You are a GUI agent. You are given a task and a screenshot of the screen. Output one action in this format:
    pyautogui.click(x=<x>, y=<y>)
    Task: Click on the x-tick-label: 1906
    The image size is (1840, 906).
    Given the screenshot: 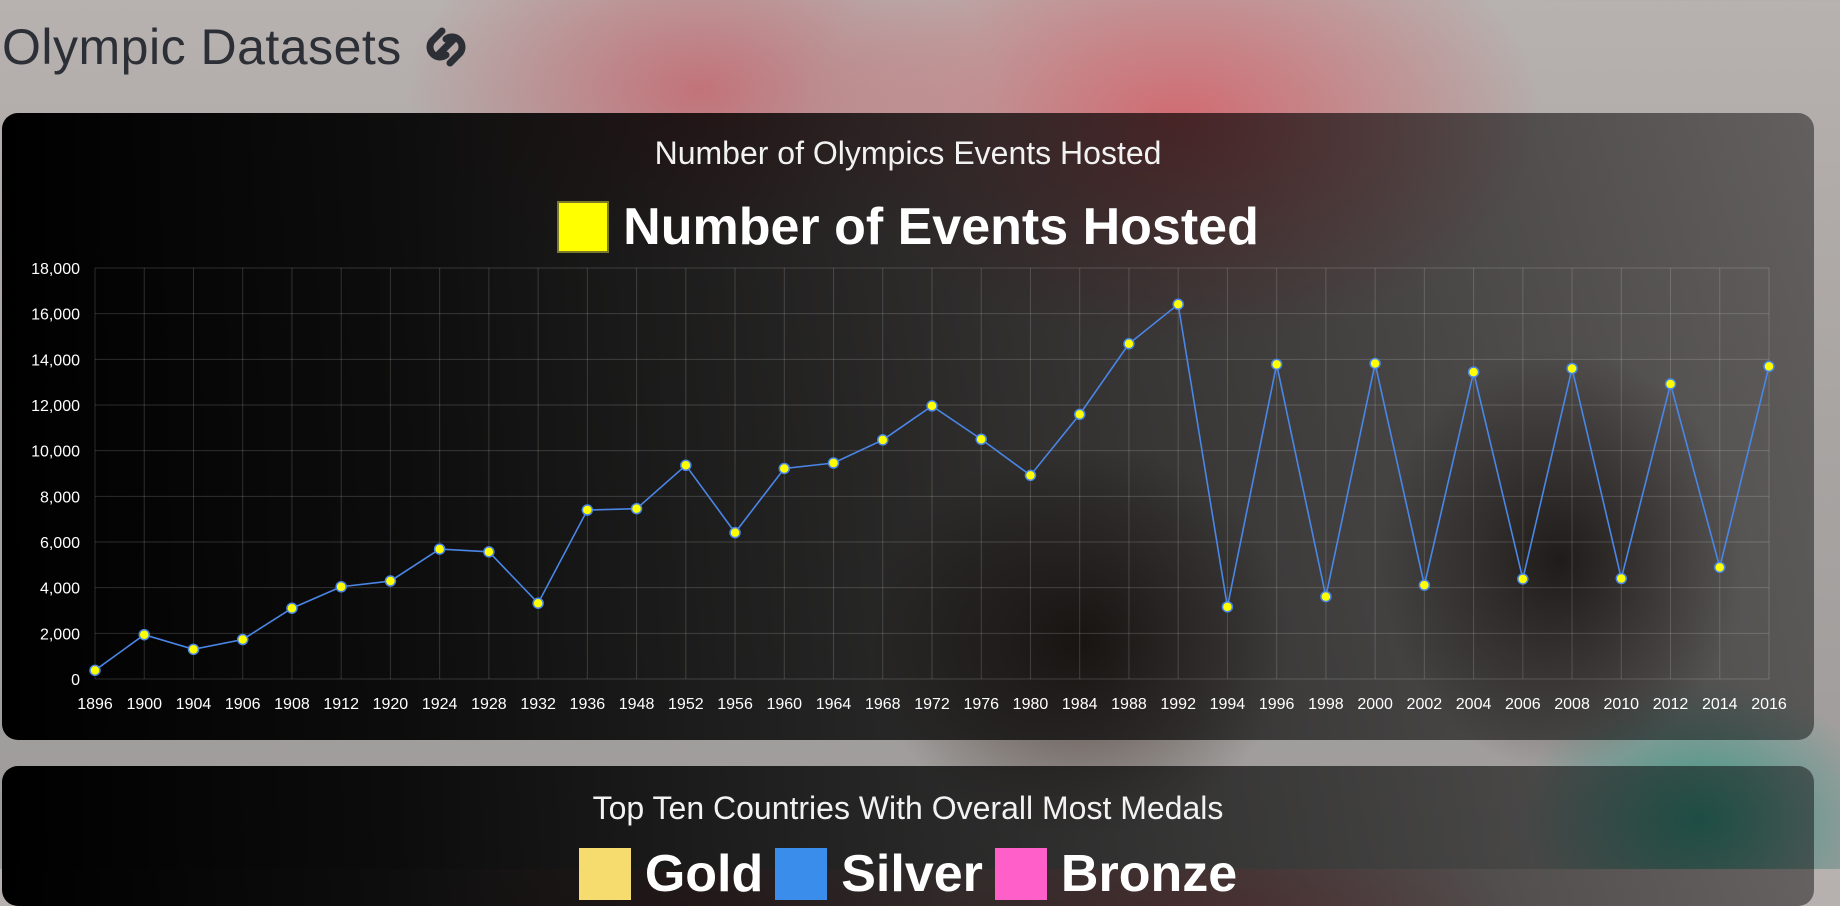 What is the action you would take?
    pyautogui.click(x=243, y=704)
    